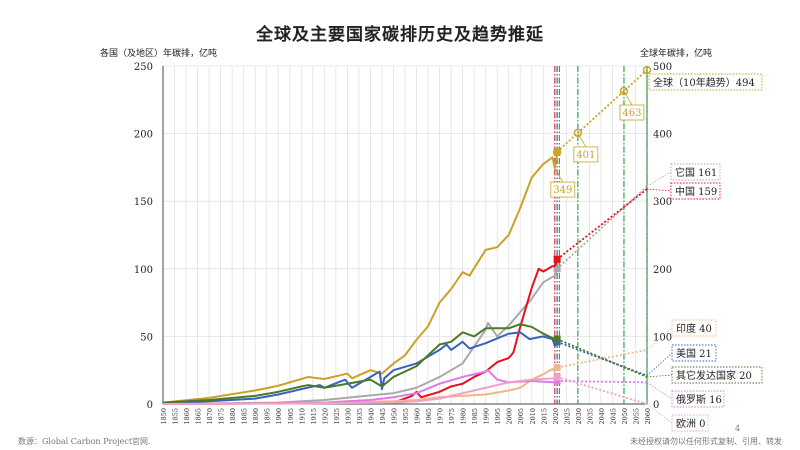  Describe the element at coordinates (383, 416) in the screenshot. I see `x-tick-label: 1945` at that location.